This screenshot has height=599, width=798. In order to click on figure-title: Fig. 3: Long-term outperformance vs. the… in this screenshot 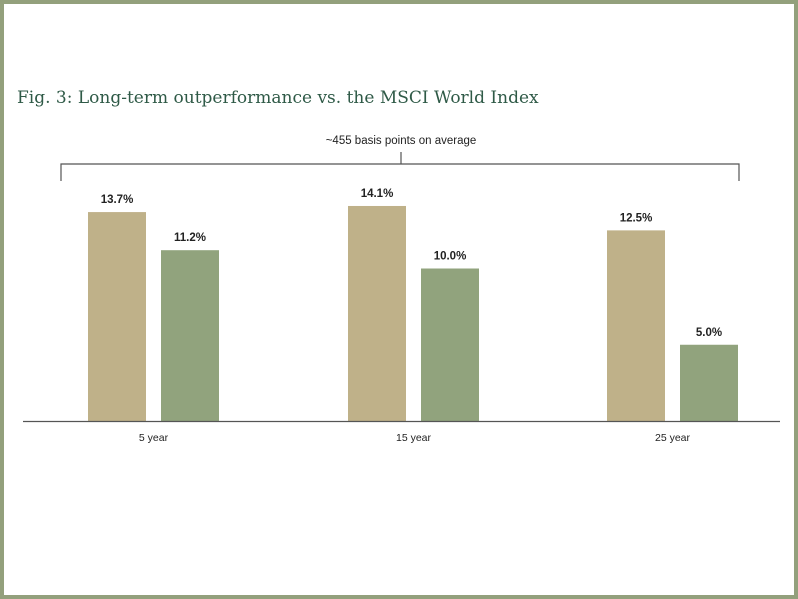, I will do `click(278, 98)`.